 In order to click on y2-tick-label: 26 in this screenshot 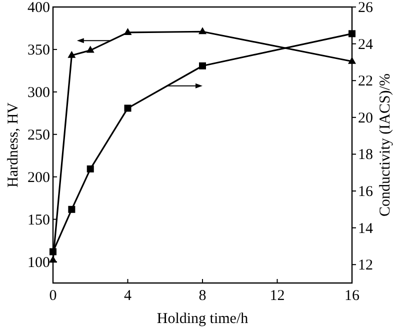, I will do `click(366, 8)`.